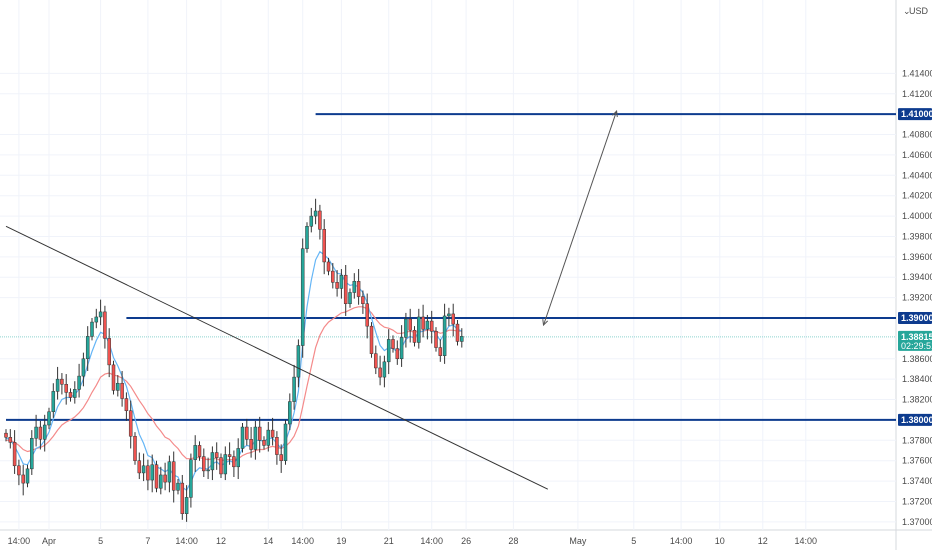 The height and width of the screenshot is (550, 932). What do you see at coordinates (916, 11) in the screenshot?
I see `currency-label: USD ⌄` at bounding box center [916, 11].